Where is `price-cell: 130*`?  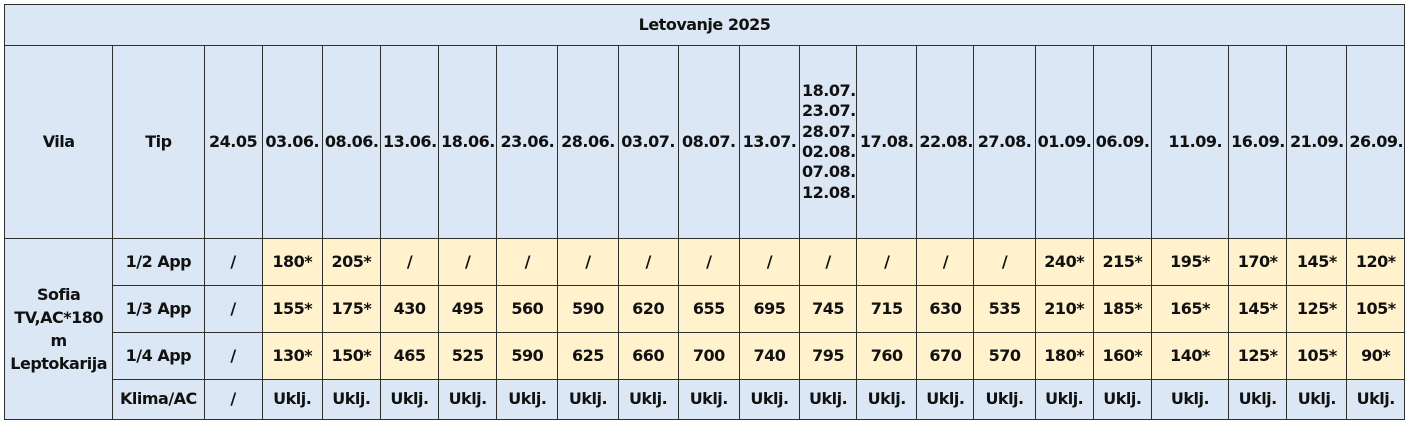 price-cell: 130* is located at coordinates (292, 356).